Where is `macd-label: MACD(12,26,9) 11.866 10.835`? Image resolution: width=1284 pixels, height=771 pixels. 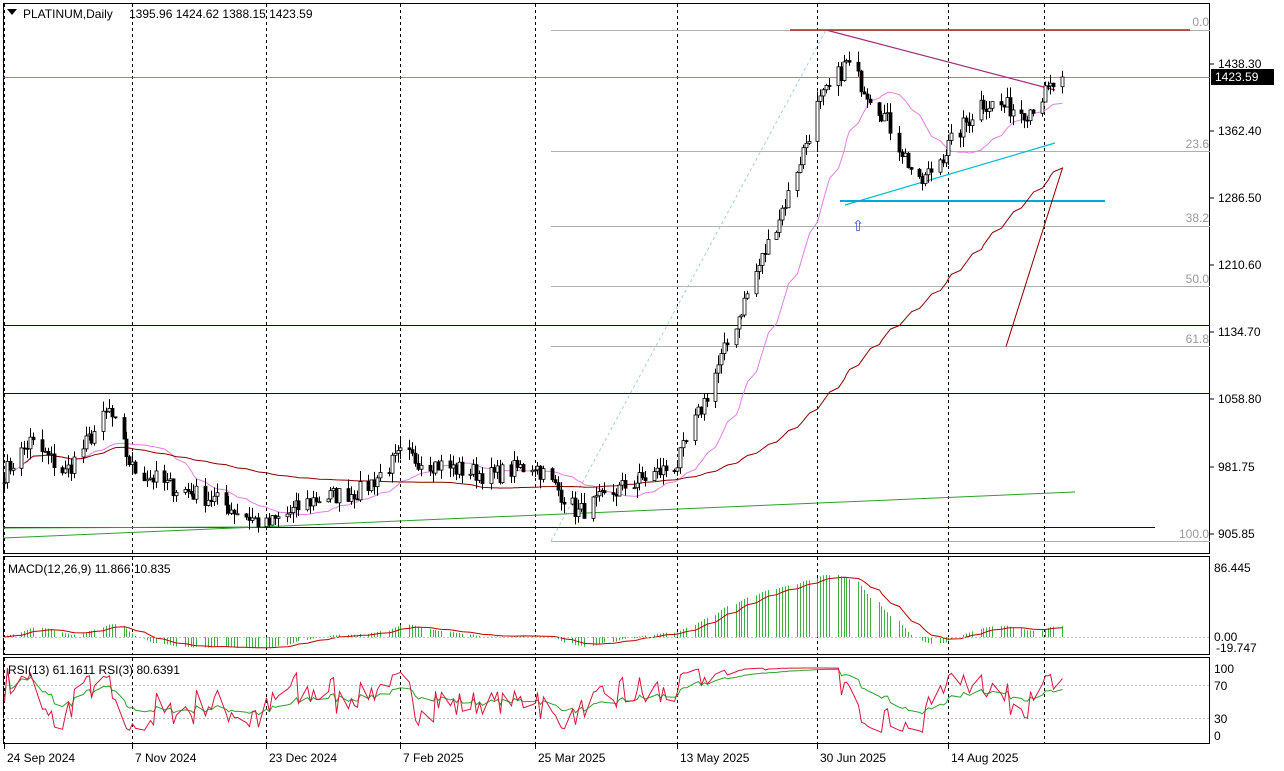 macd-label: MACD(12,26,9) 11.866 10.835 is located at coordinates (89, 569).